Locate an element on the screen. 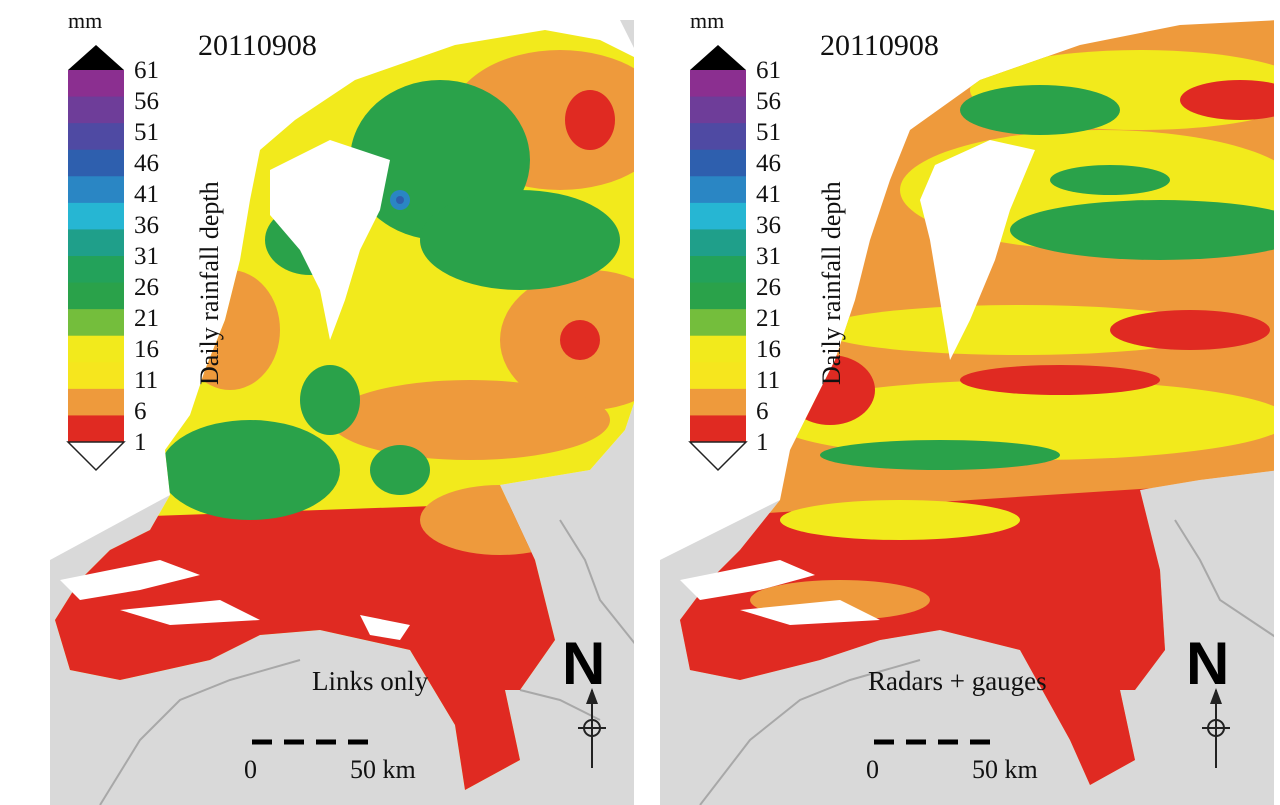 The image size is (1280, 805). method-label: Links only is located at coordinates (370, 681).